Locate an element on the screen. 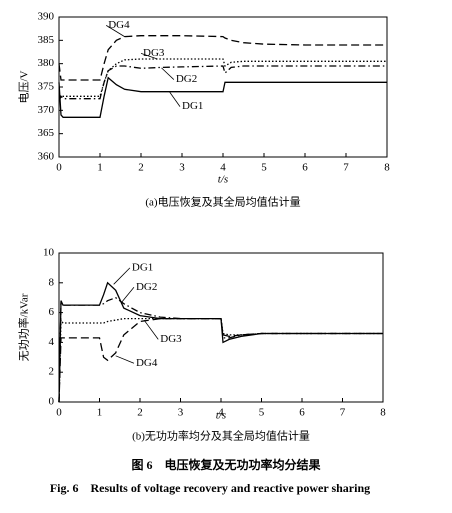 The width and height of the screenshot is (452, 513). y-tick-label: 390 is located at coordinates (46, 17).